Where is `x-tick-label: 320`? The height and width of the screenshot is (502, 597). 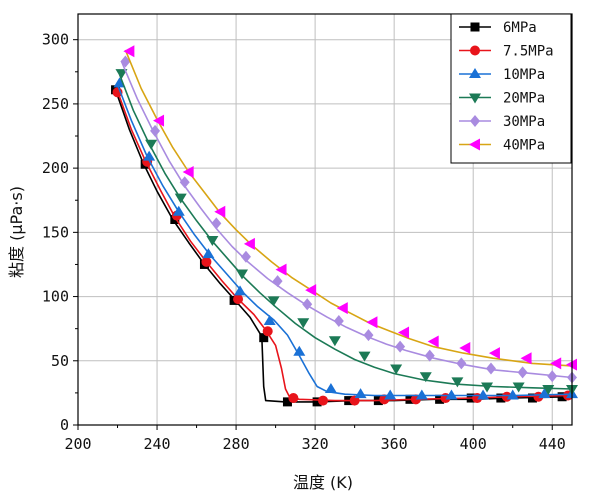 x-tick-label: 320 is located at coordinates (315, 444).